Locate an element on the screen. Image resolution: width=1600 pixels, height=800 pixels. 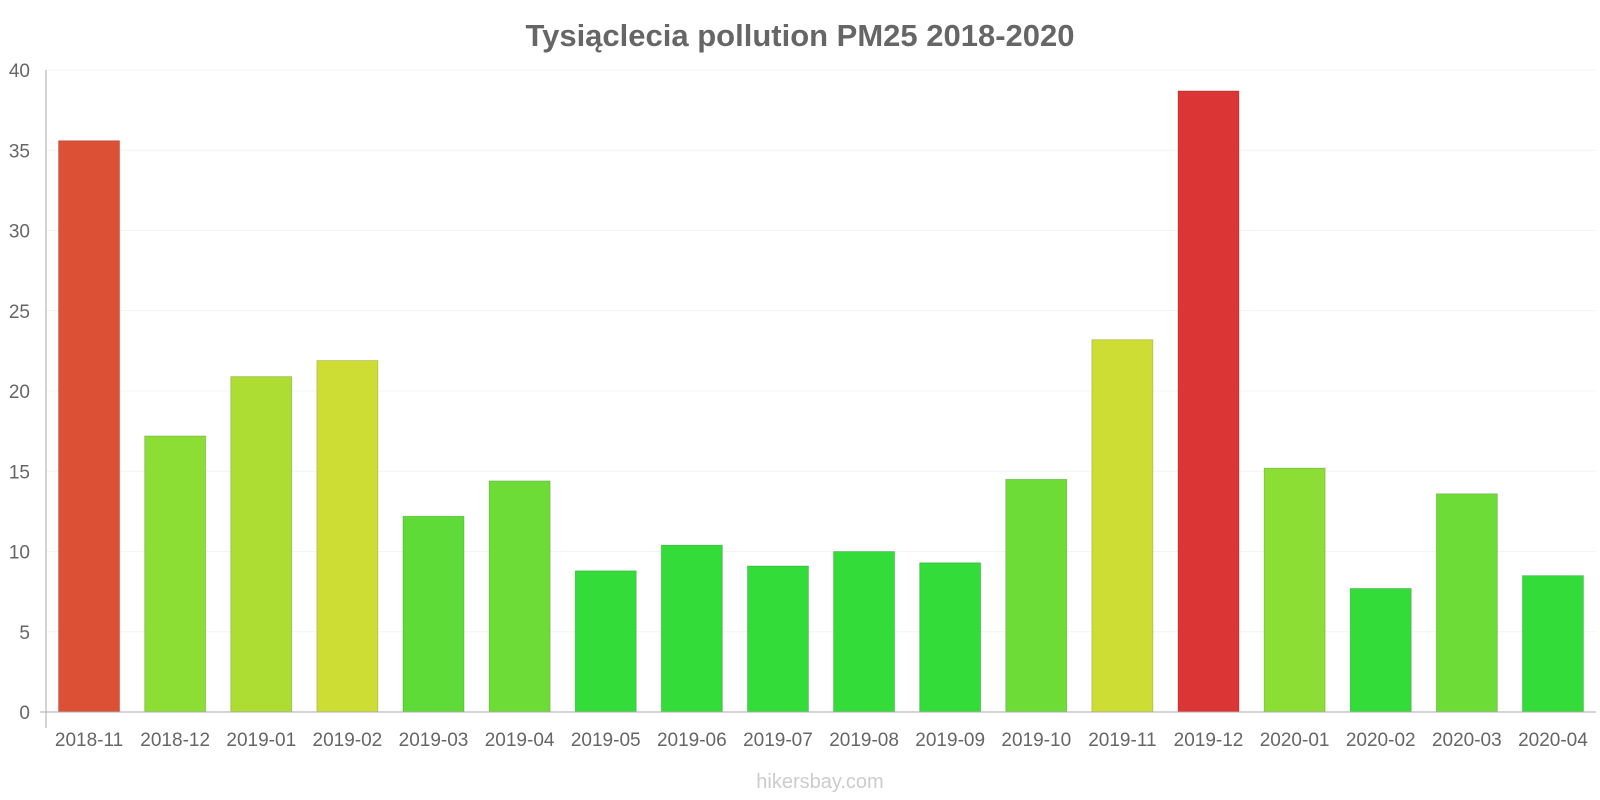
y-tick-label: 40 is located at coordinates (19, 71).